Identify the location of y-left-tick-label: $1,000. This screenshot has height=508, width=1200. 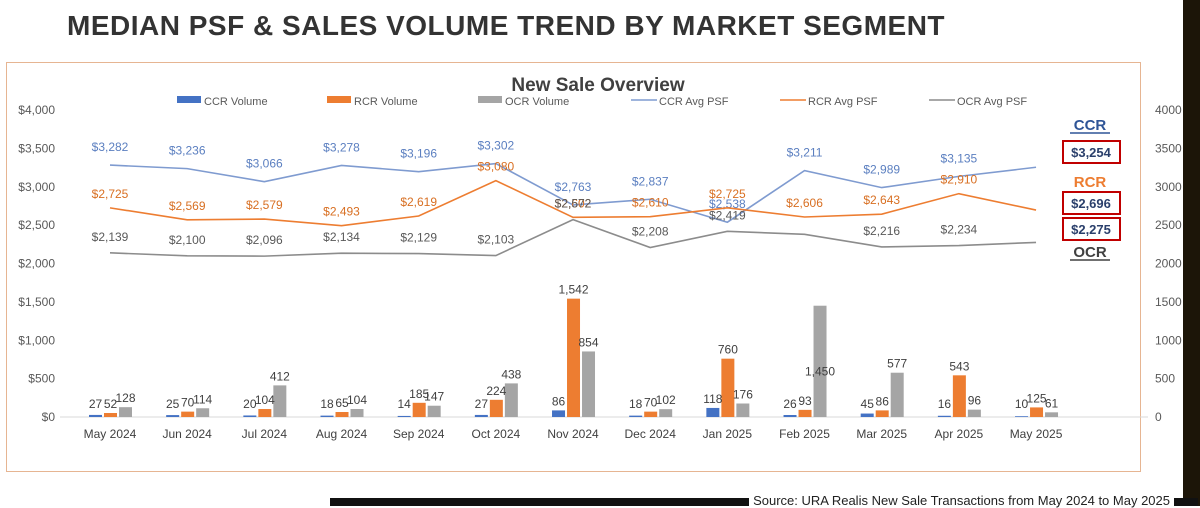
(36, 340).